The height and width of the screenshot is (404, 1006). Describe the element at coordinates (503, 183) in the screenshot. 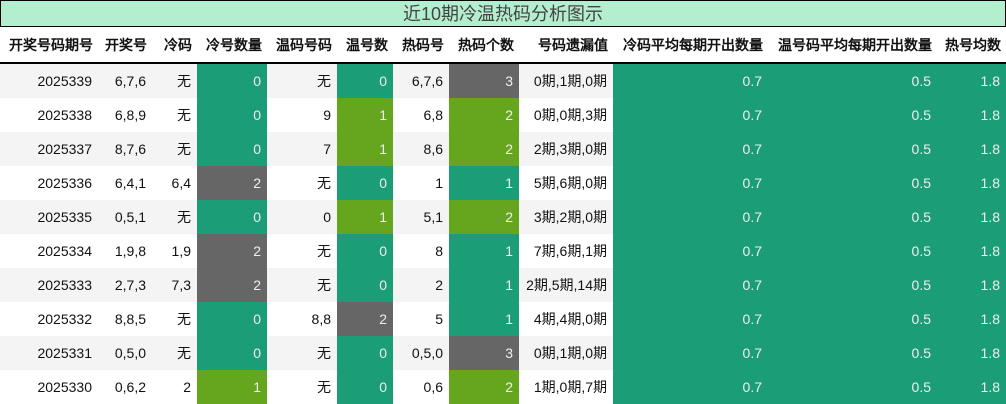

I see `table-row: 2025336 6,4,1 6,4 2 无 0 1 1 5期,6期,0期 0.7 0.5 1.8` at that location.